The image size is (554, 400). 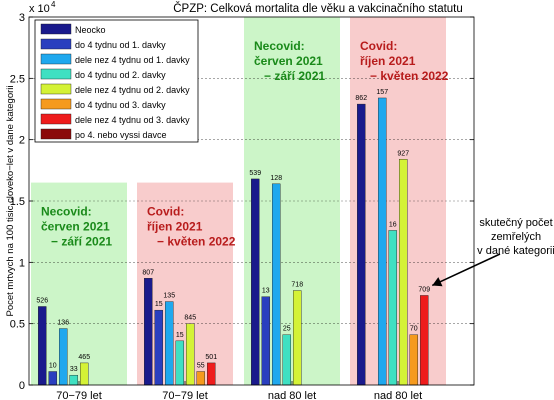 What do you see at coordinates (17, 325) in the screenshot?
I see `y-tick-label: 0.5` at bounding box center [17, 325].